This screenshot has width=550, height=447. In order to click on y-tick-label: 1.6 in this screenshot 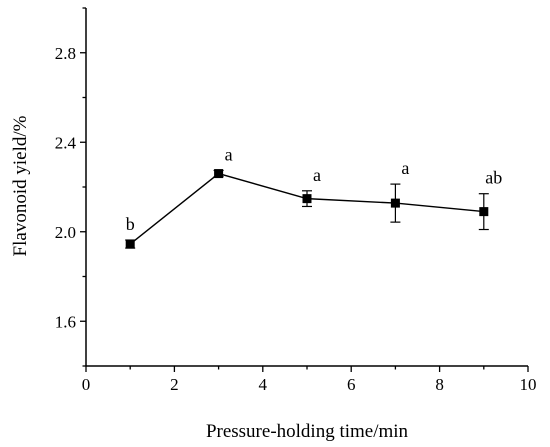, I will do `click(65, 321)`.